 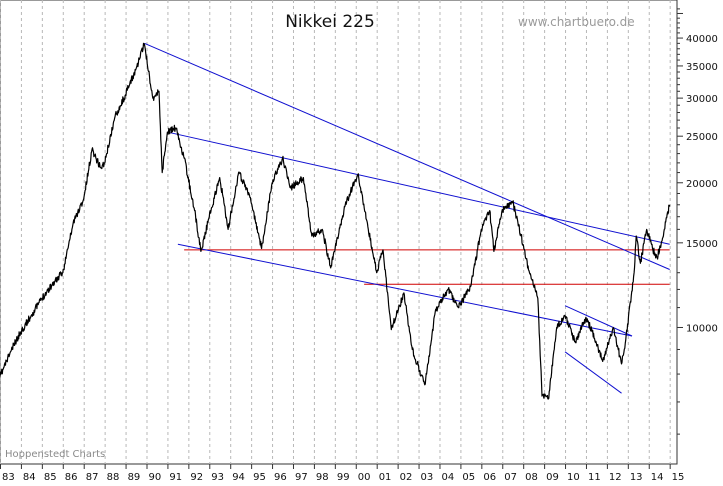 What do you see at coordinates (154, 477) in the screenshot?
I see `x-tick-label: 90` at bounding box center [154, 477].